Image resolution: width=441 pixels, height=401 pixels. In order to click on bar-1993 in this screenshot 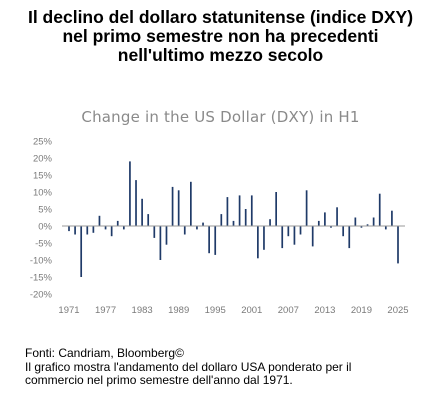, I will do `click(203, 224)`.